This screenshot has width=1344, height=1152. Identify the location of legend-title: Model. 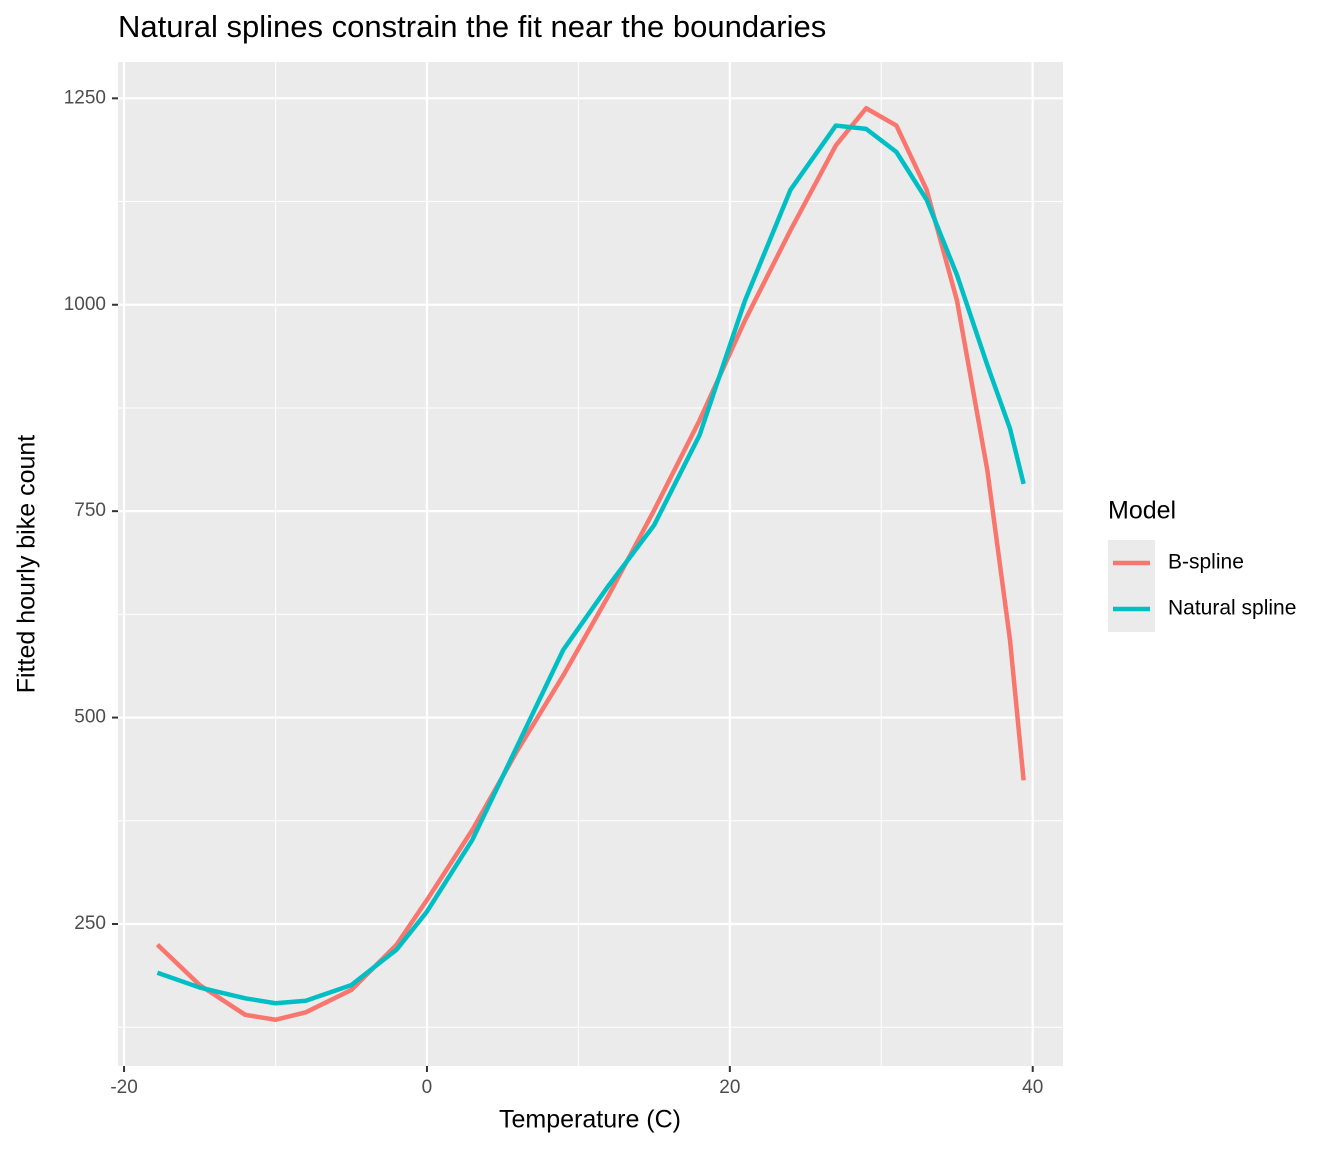
(1142, 511).